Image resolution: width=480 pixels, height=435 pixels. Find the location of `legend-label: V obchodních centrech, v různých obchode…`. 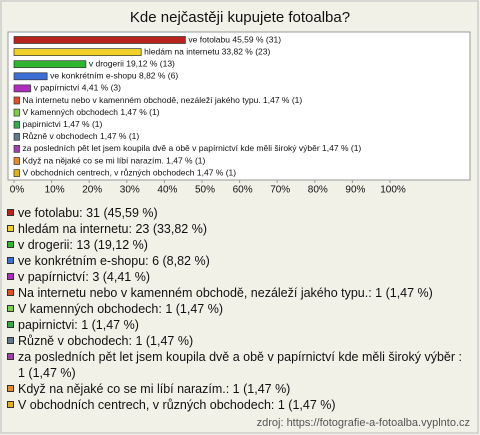

legend-label: V obchodních centrech, v různých obchode… is located at coordinates (177, 405).